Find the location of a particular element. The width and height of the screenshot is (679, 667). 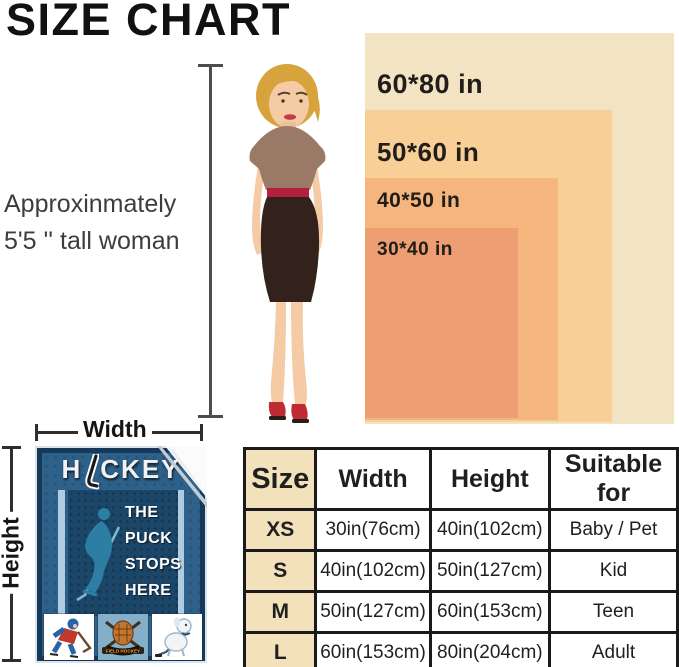

cell-s-height: 50in(127cm) is located at coordinates (490, 571).